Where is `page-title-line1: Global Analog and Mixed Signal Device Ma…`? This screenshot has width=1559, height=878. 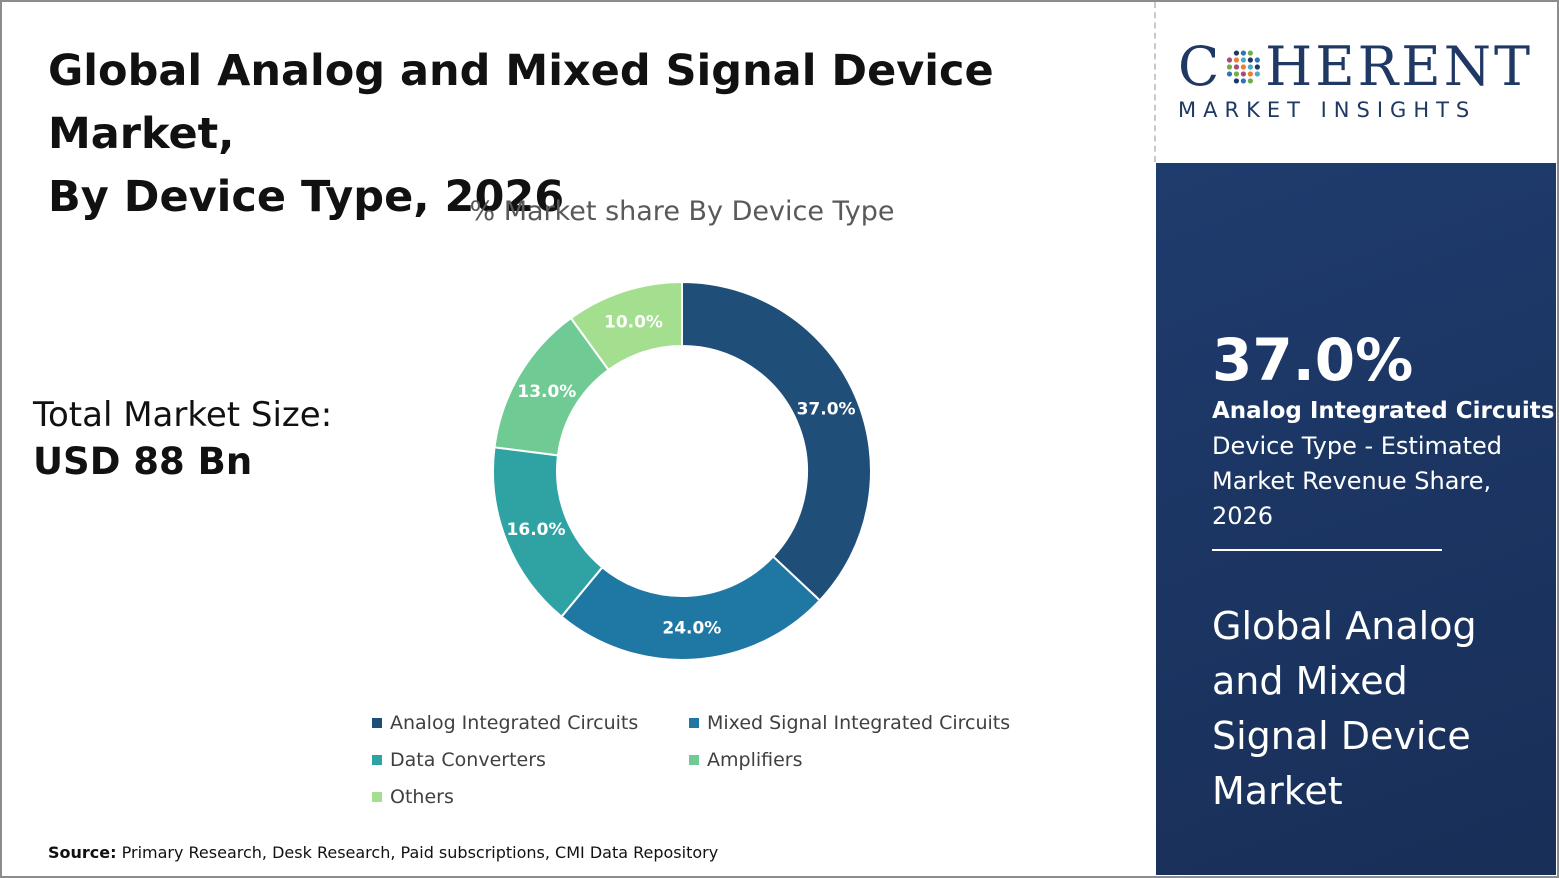 page-title-line1: Global Analog and Mixed Signal Device Ma… is located at coordinates (521, 102).